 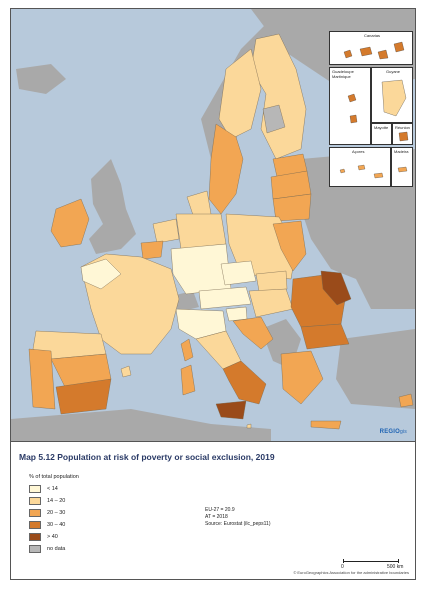 I want to click on region-spain-south, so click(x=83, y=396).